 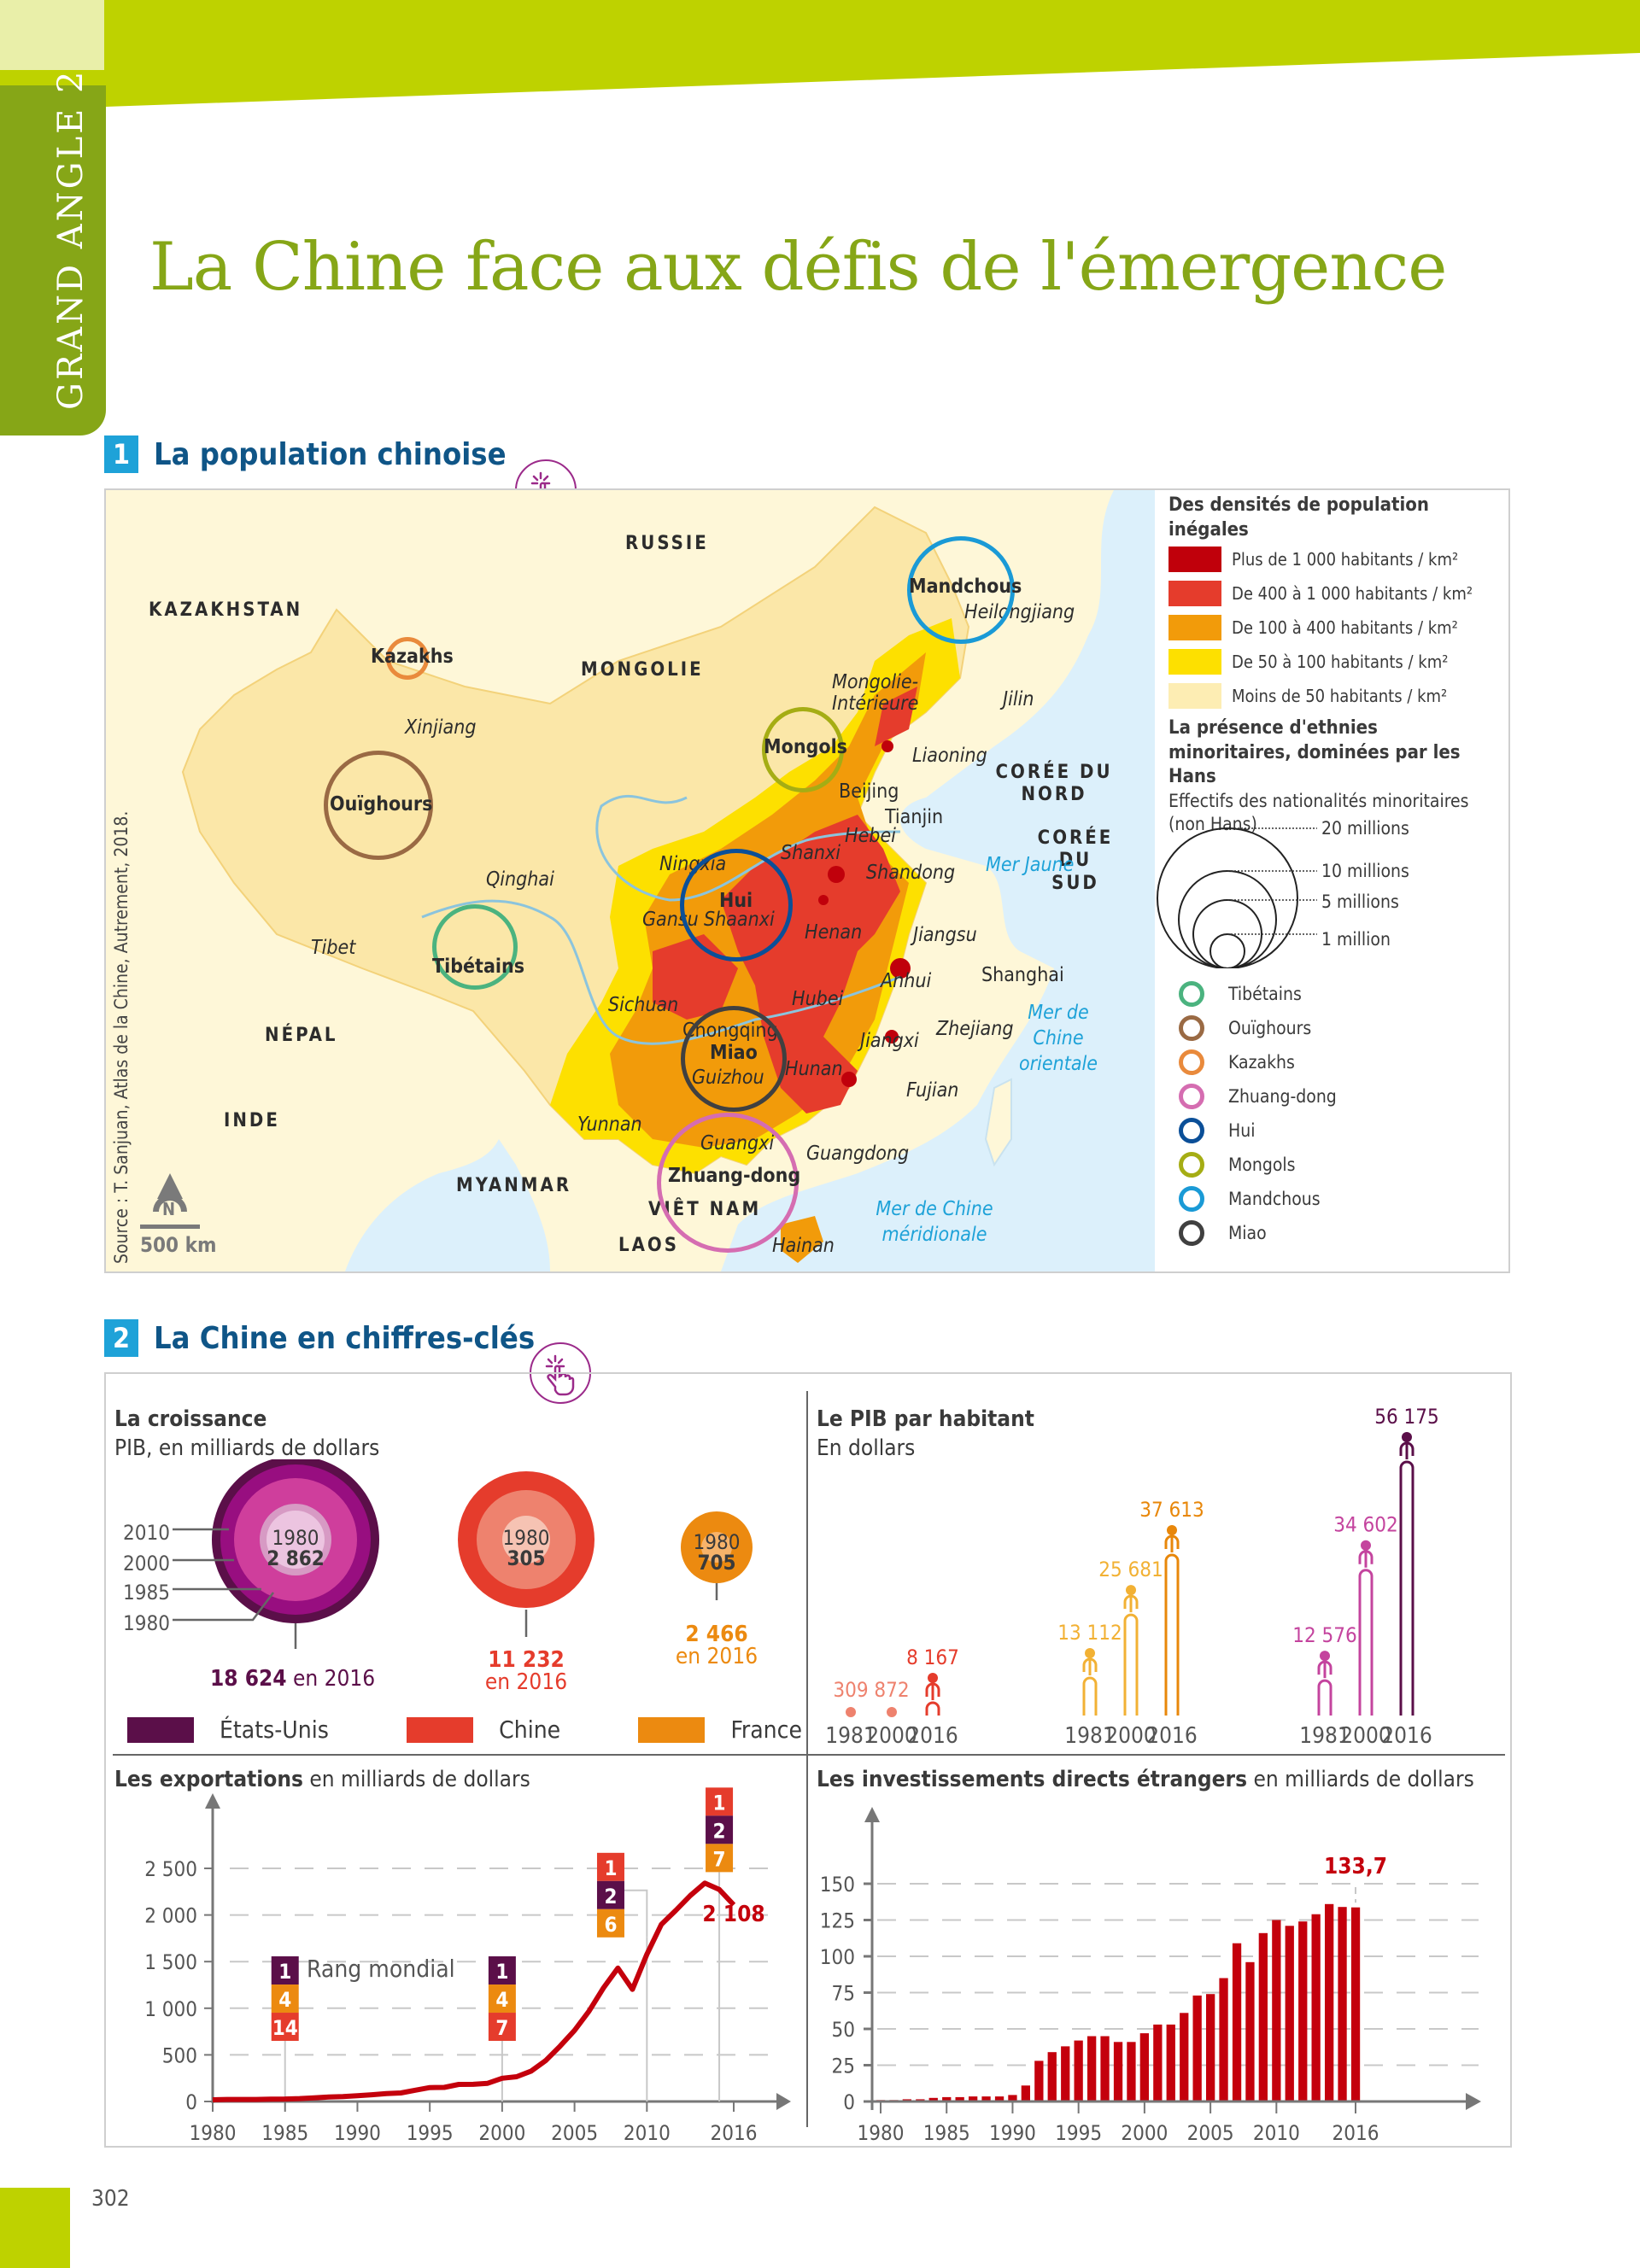 I want to click on legend-ethnic-item: Hui, so click(x=1252, y=1131).